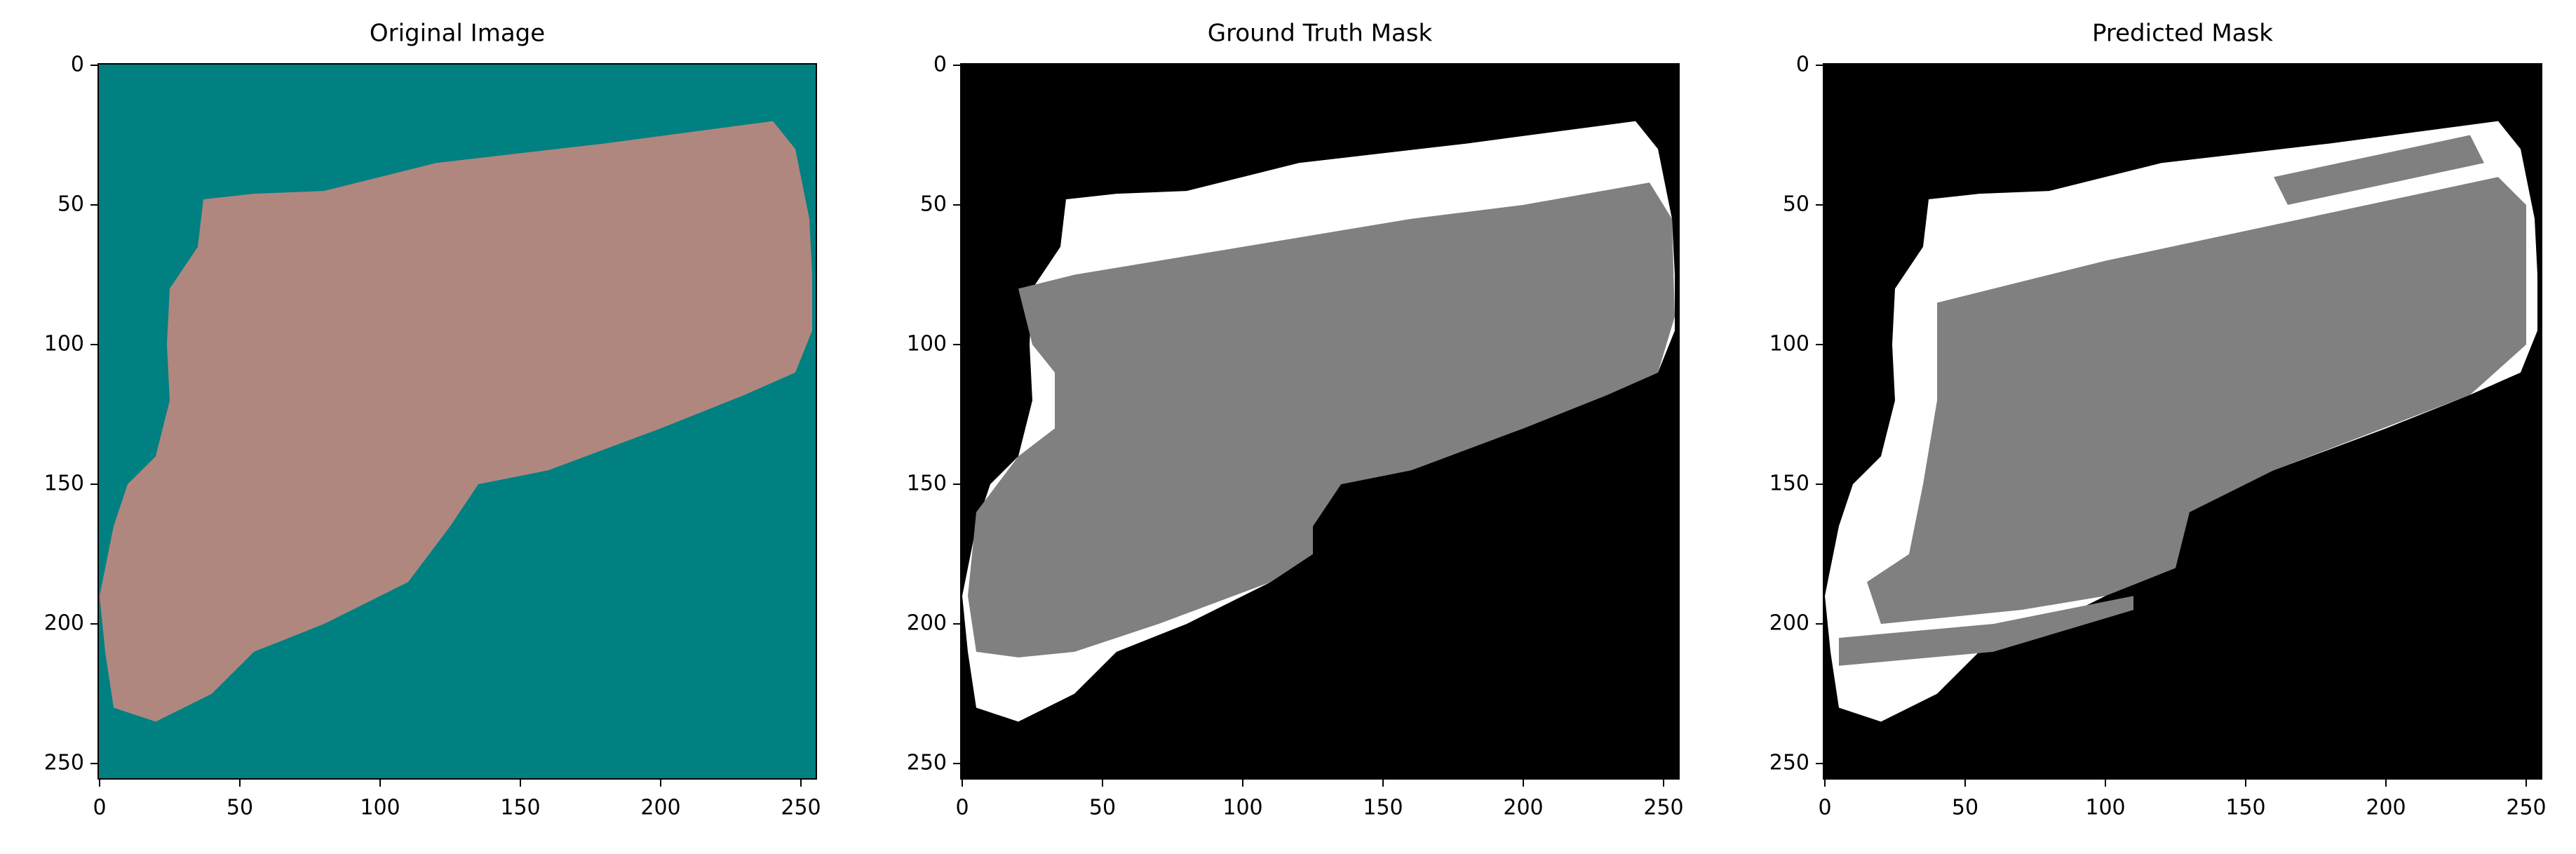 The width and height of the screenshot is (2576, 854). What do you see at coordinates (2182, 34) in the screenshot?
I see `title: Predicted Mask` at bounding box center [2182, 34].